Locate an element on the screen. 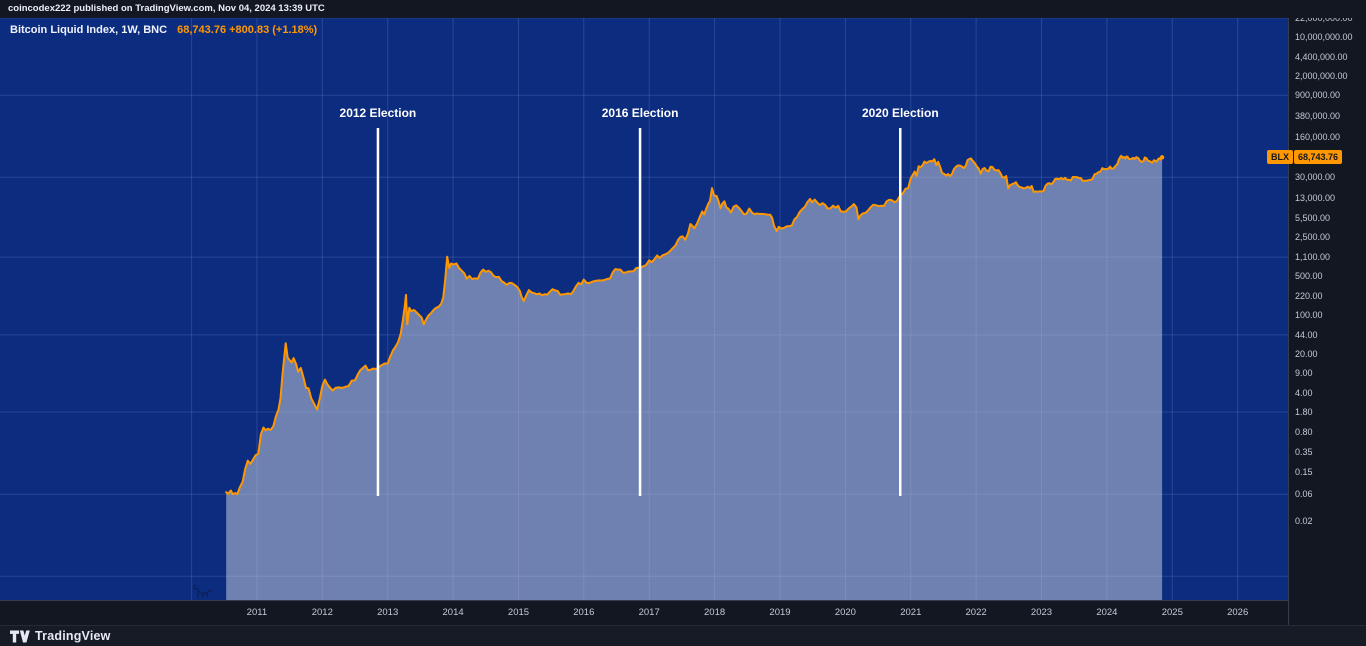  time-axis-label: 2023 is located at coordinates (1041, 612).